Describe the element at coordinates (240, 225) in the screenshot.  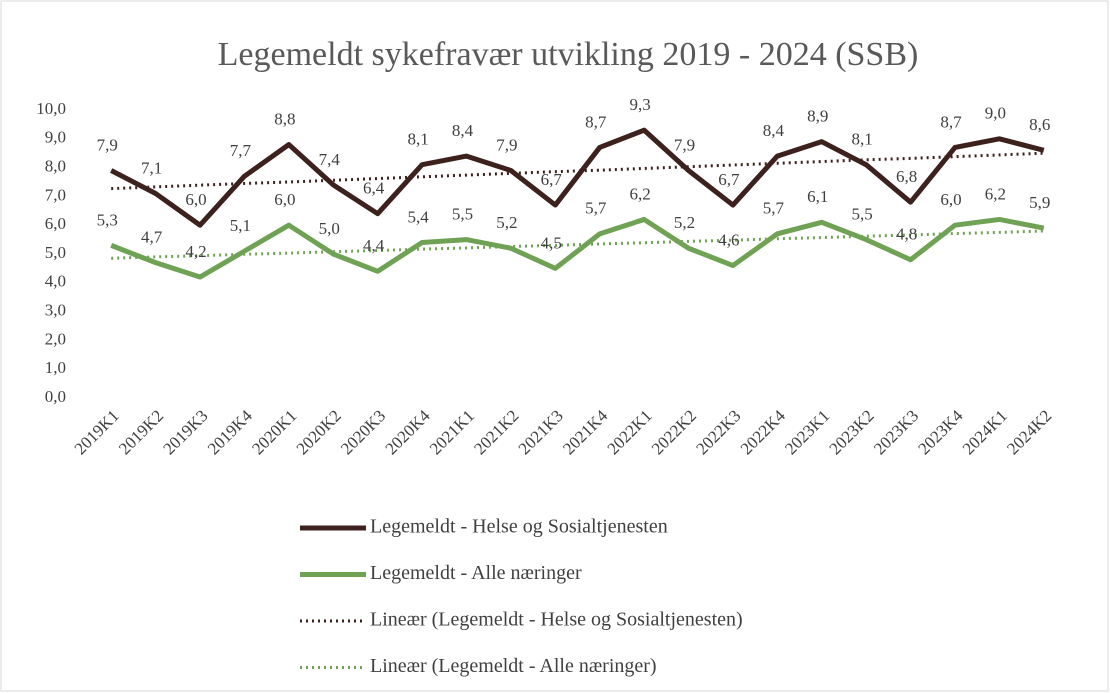
I see `data-label: 5,1` at that location.